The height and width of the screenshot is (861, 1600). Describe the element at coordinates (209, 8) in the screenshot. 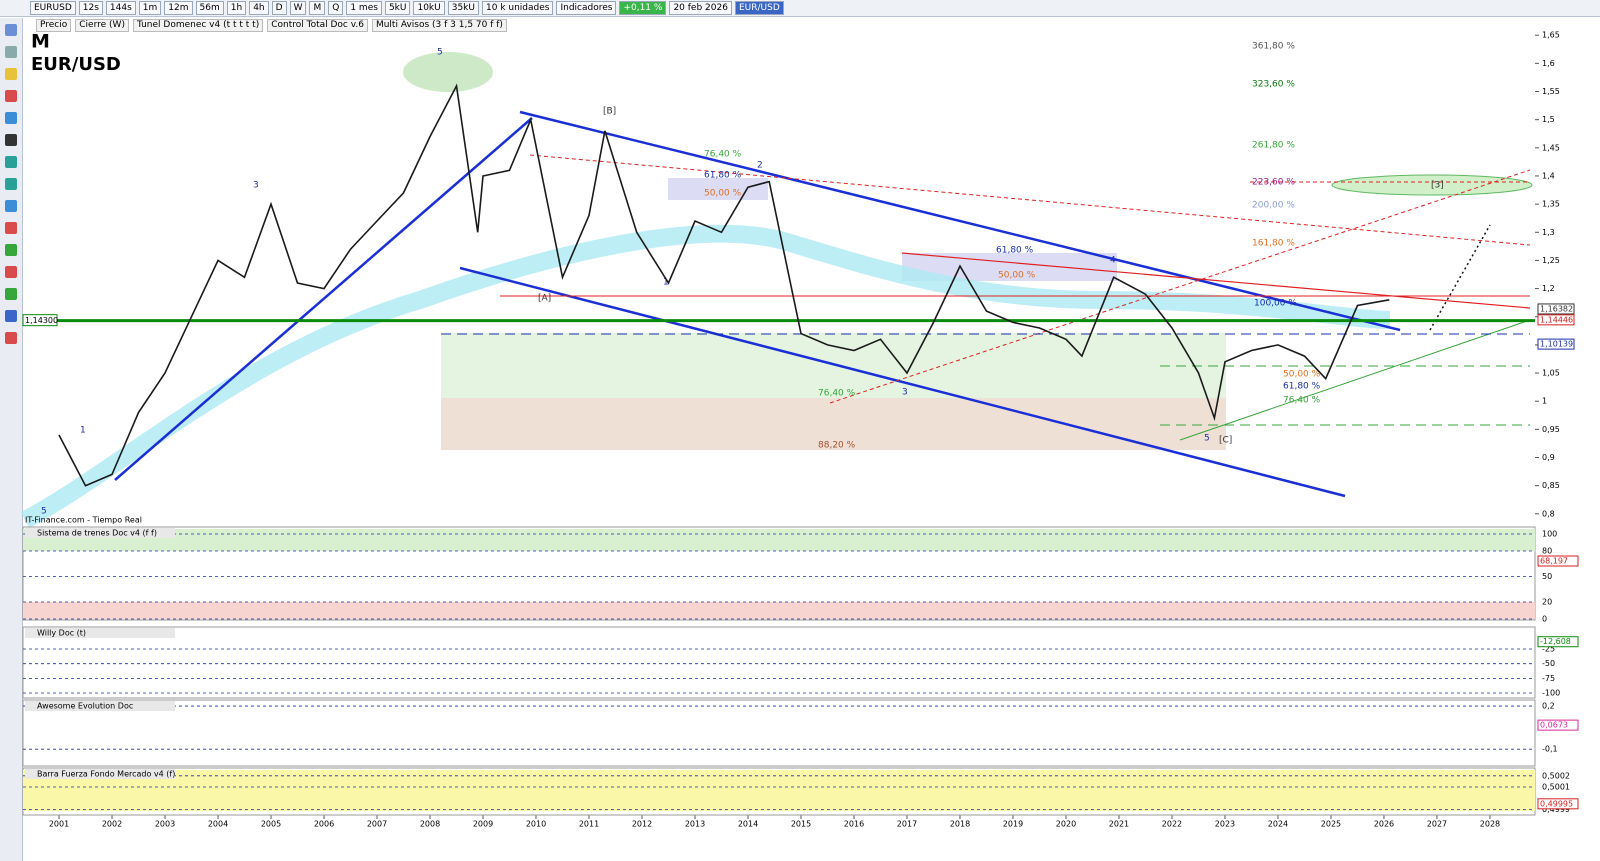

I see `toolbar-button: 56m` at that location.